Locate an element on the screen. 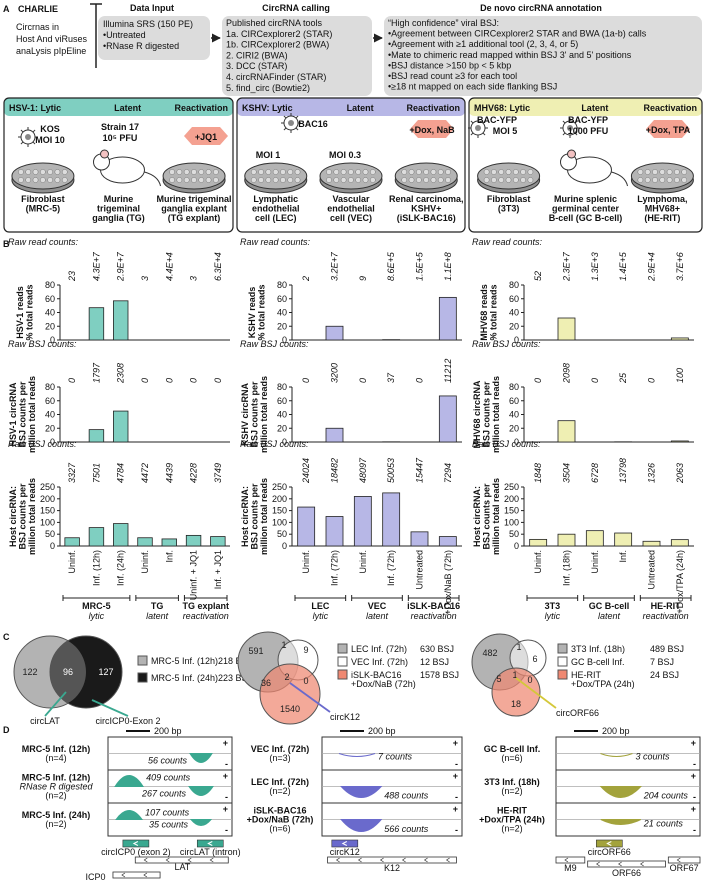 This screenshot has height=883, width=705. group-name: 3T3 is located at coordinates (553, 606).